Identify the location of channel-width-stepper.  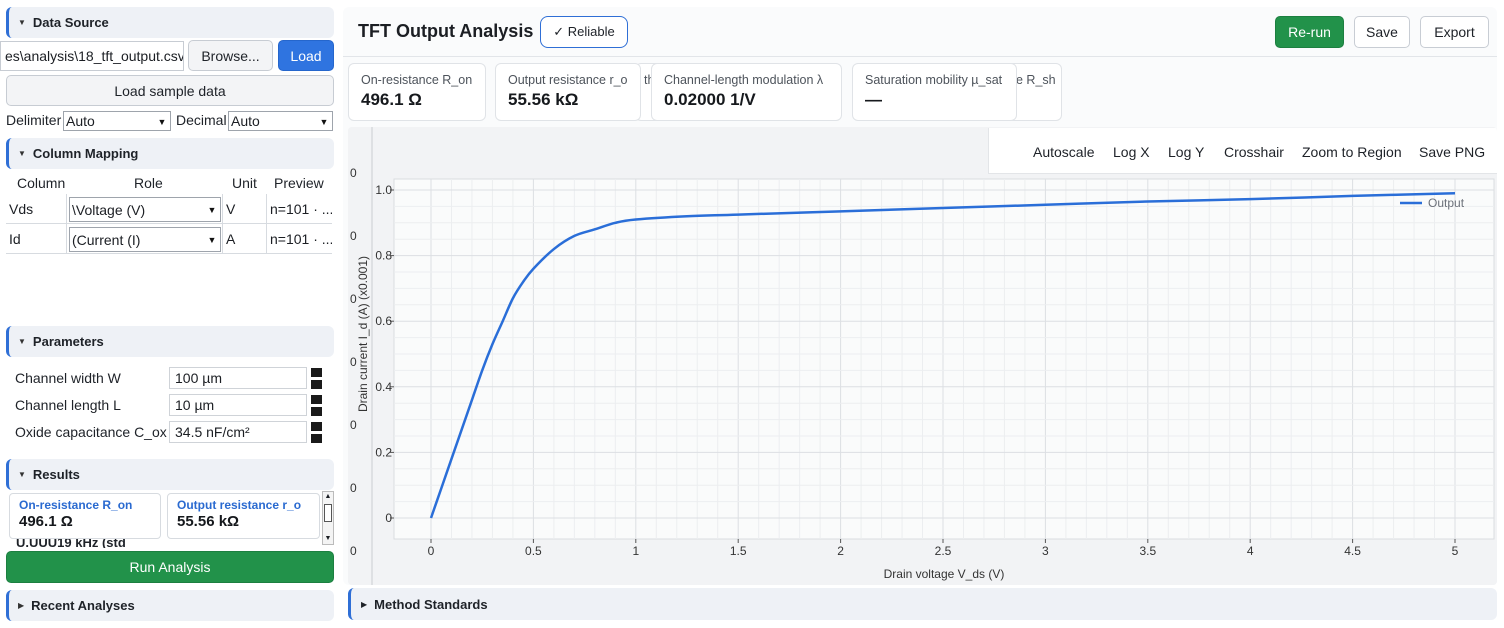
(316, 379).